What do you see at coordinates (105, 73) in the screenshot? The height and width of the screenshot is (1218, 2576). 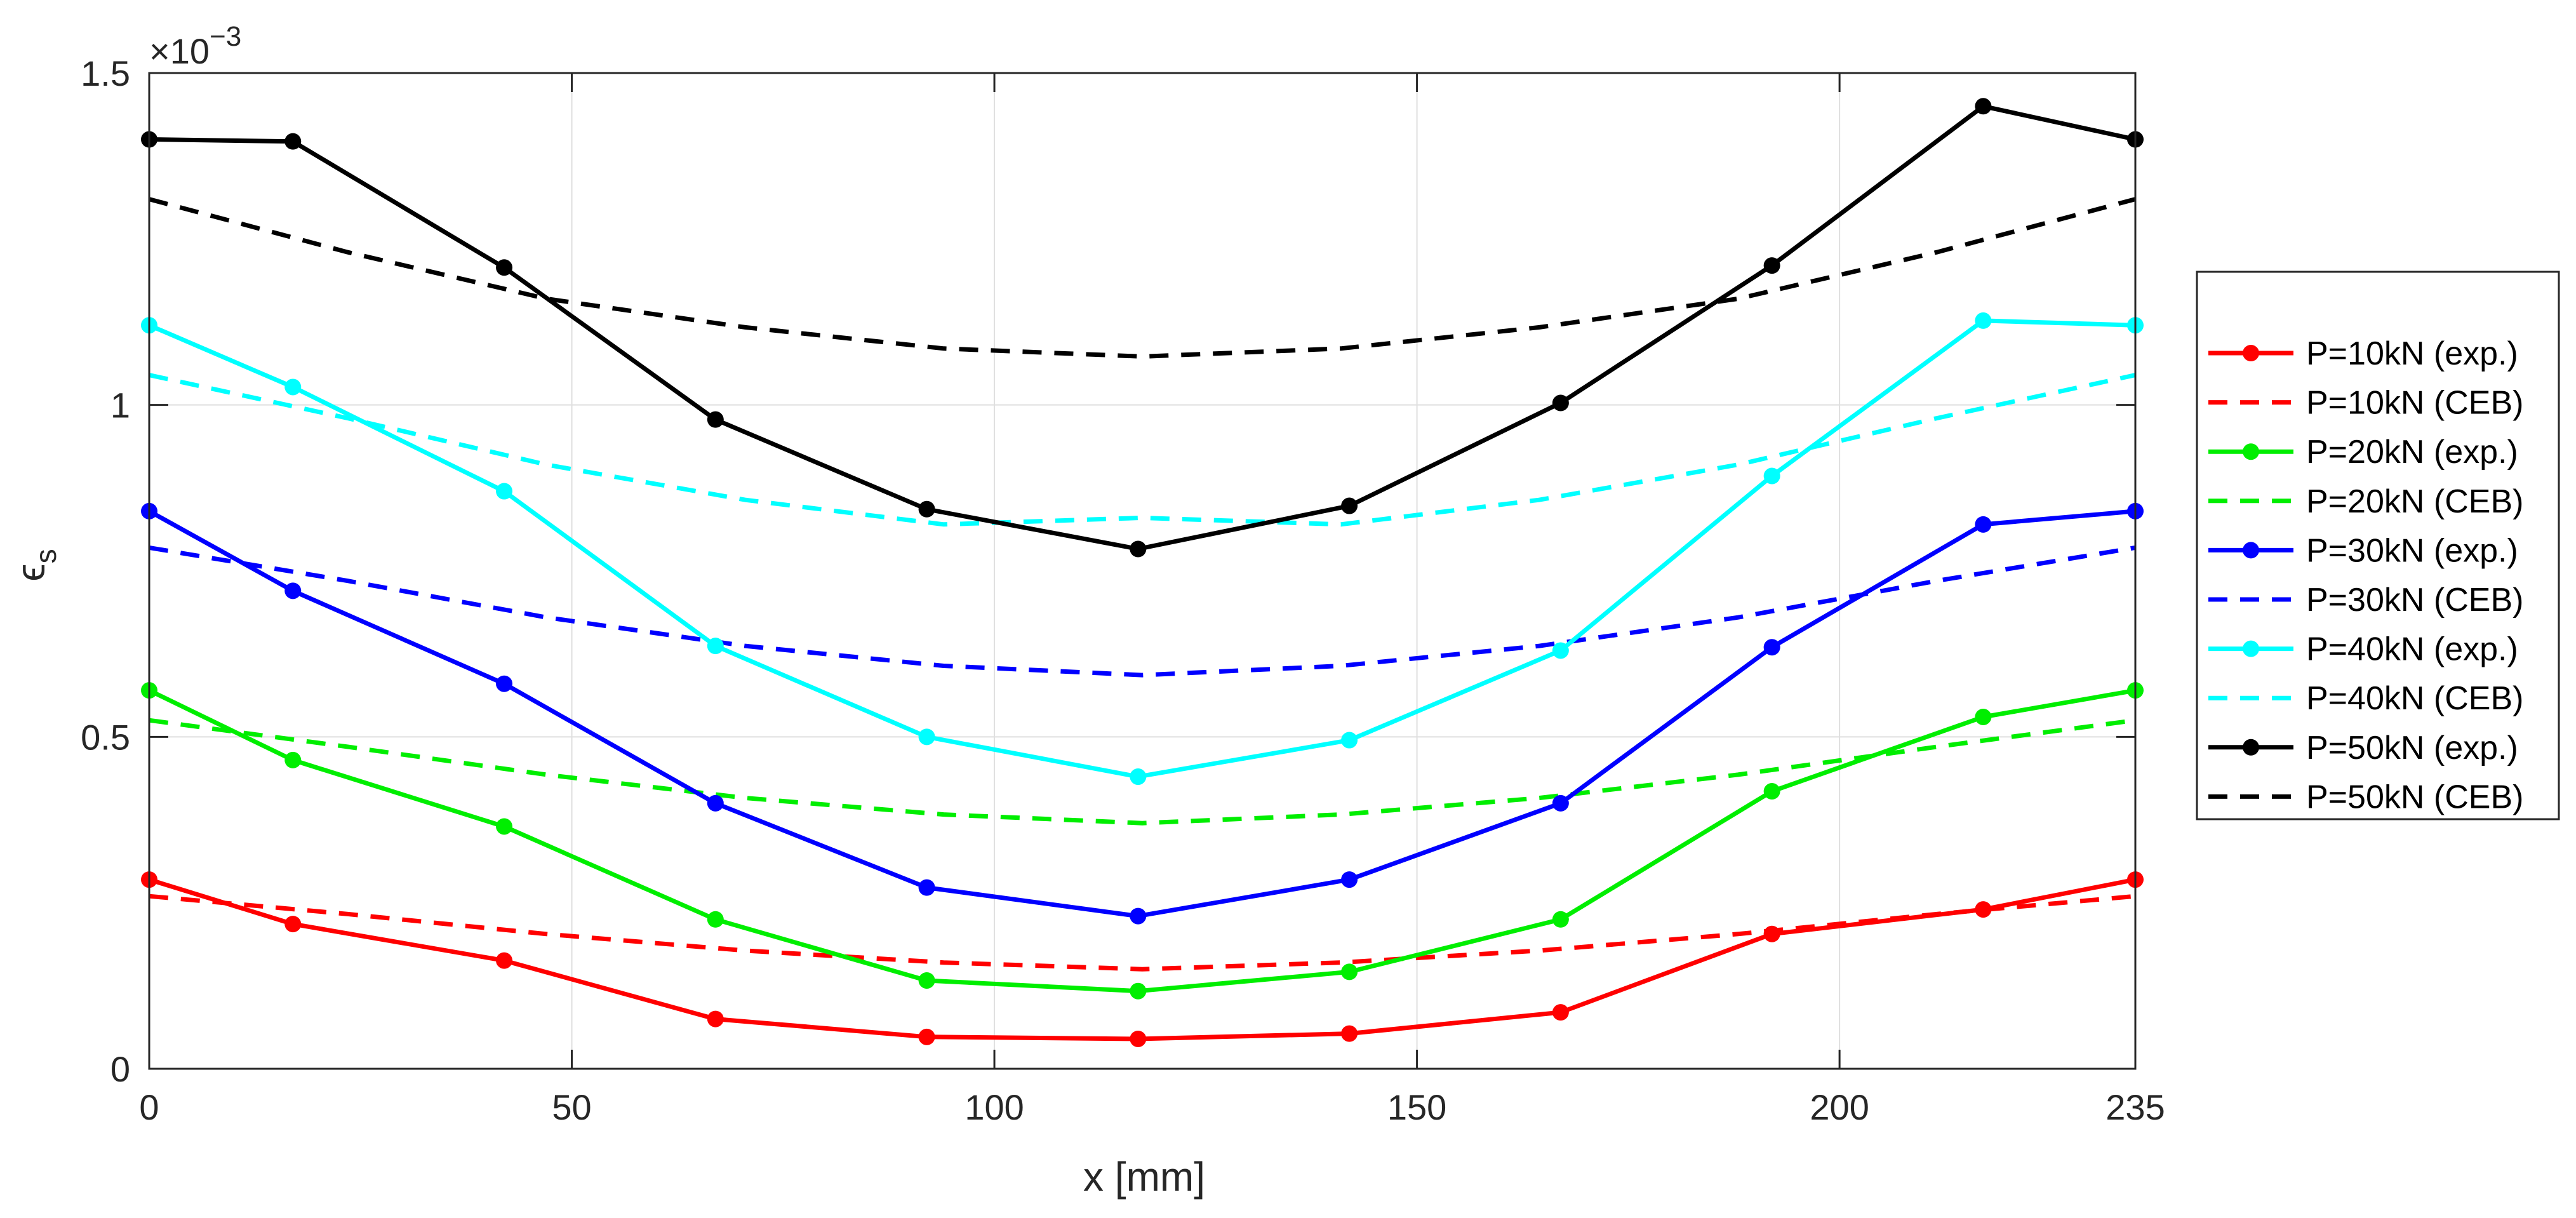 I see `y-tick-label: 1.5` at bounding box center [105, 73].